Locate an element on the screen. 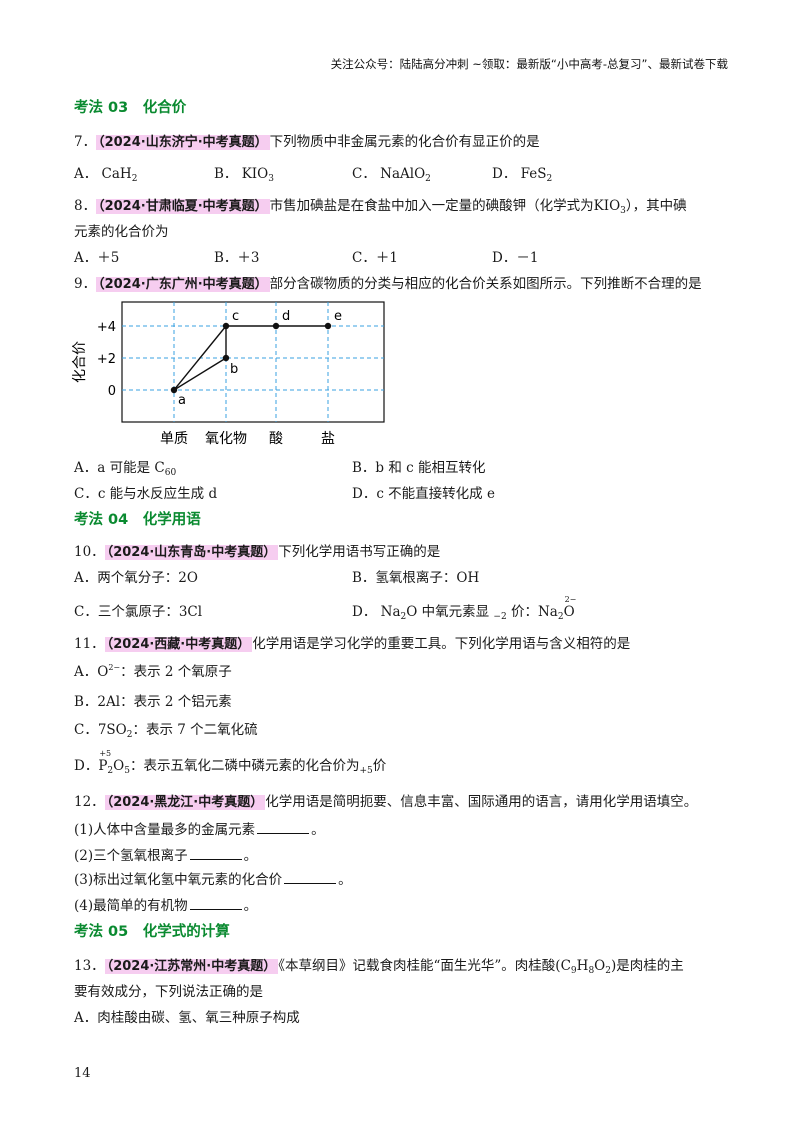 This screenshot has width=800, height=1132. q7-option-b: B． KIO3 is located at coordinates (244, 175).